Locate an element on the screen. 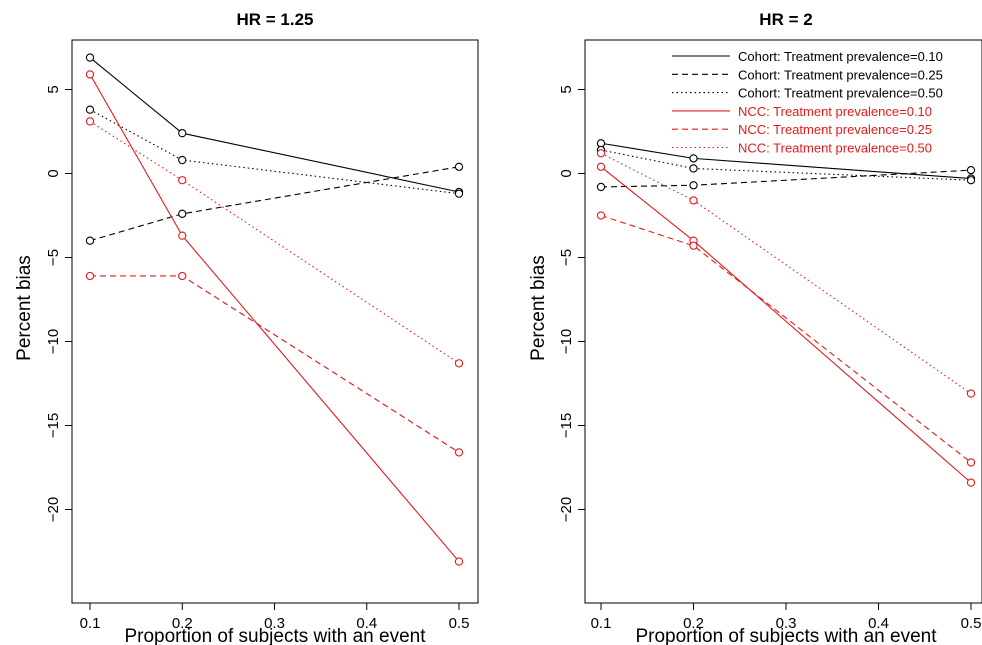 The height and width of the screenshot is (645, 982). legend-entry: Cohort: Treatment prevalence=0.10 is located at coordinates (840, 56).